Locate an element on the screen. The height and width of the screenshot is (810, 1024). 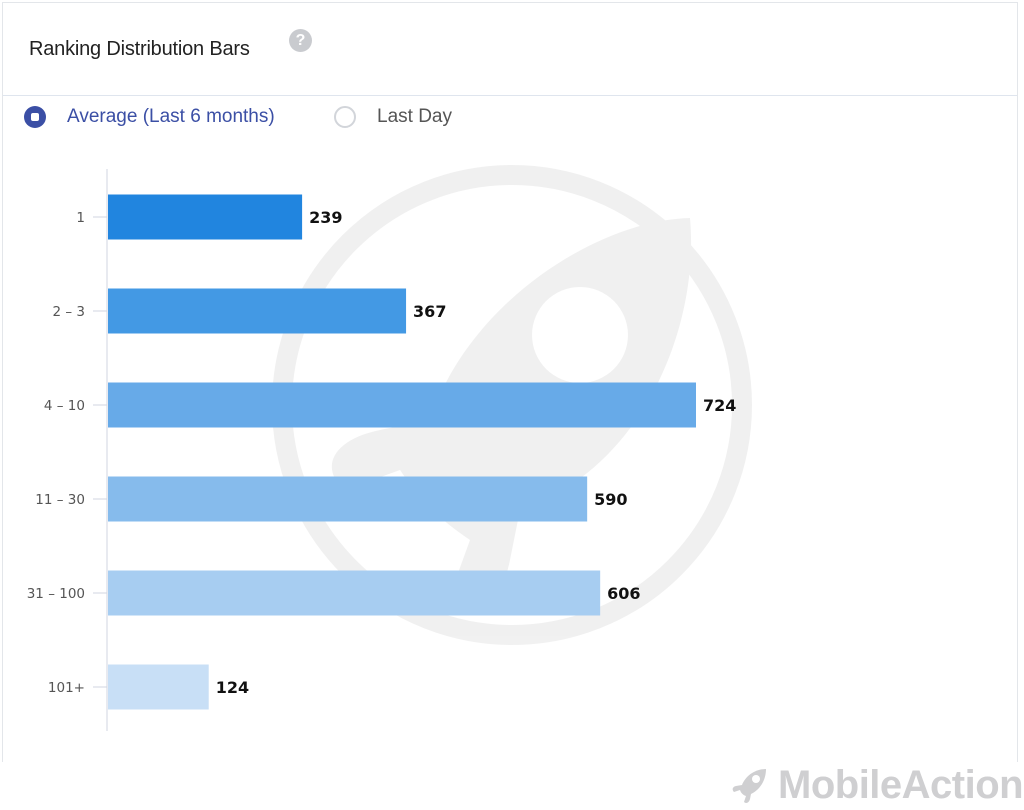
category-label: 2 – 3 is located at coordinates (68, 312).